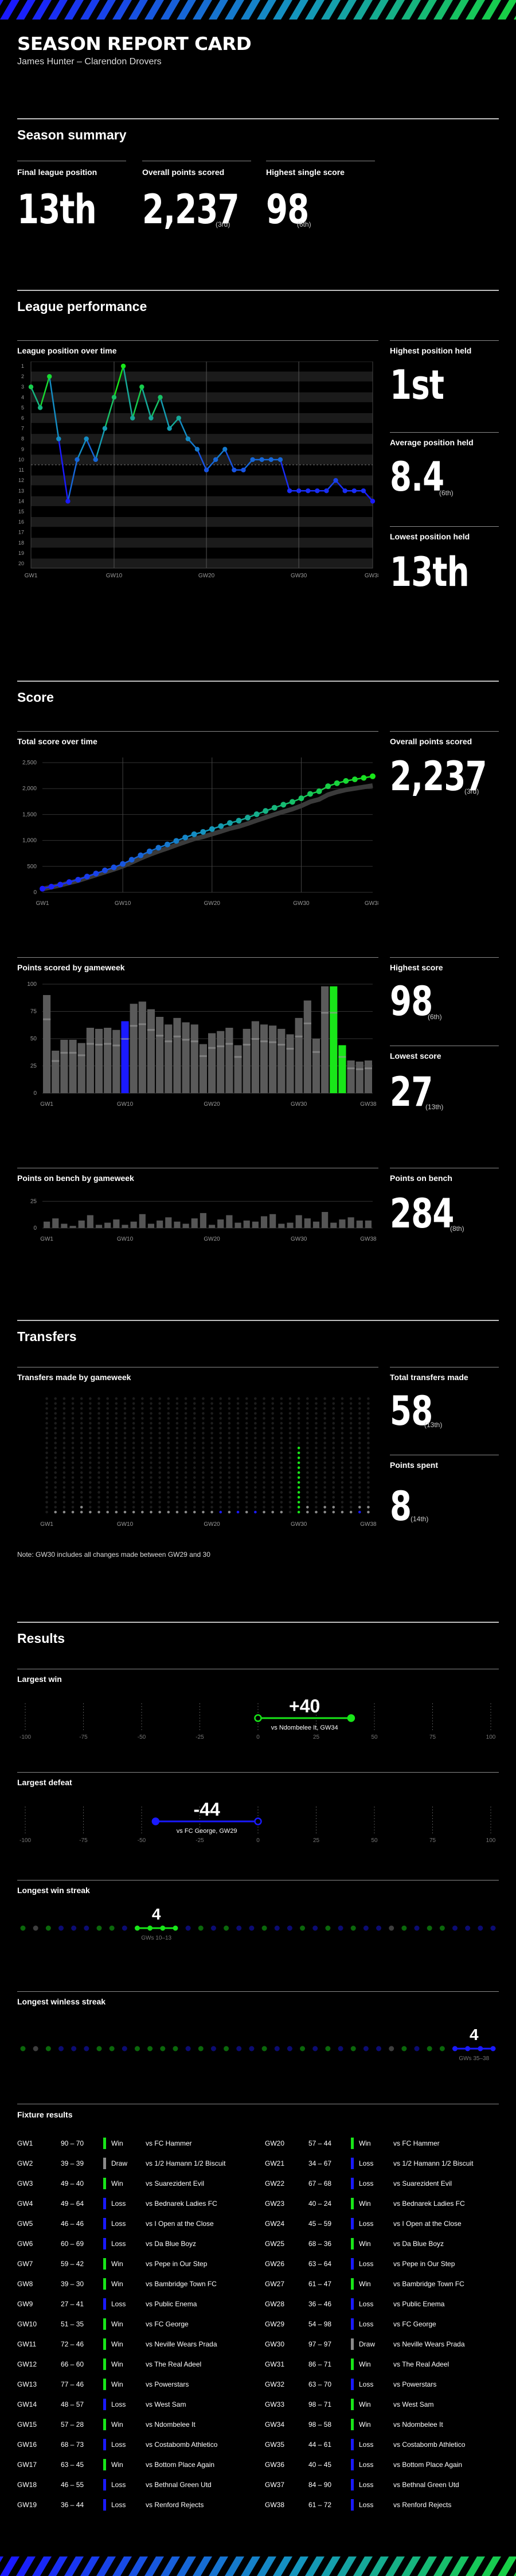 This screenshot has width=516, height=2576. I want to click on margin-end-point, so click(258, 1821).